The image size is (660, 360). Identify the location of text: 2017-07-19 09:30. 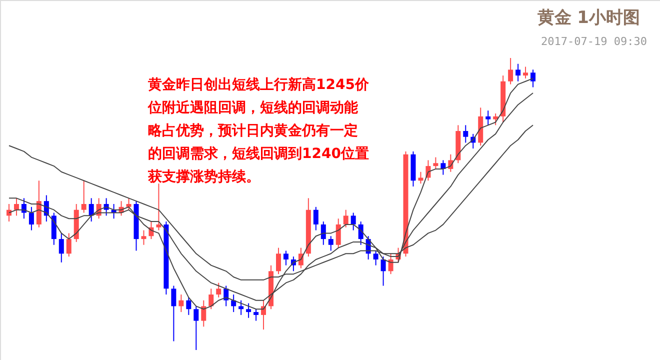
(594, 41).